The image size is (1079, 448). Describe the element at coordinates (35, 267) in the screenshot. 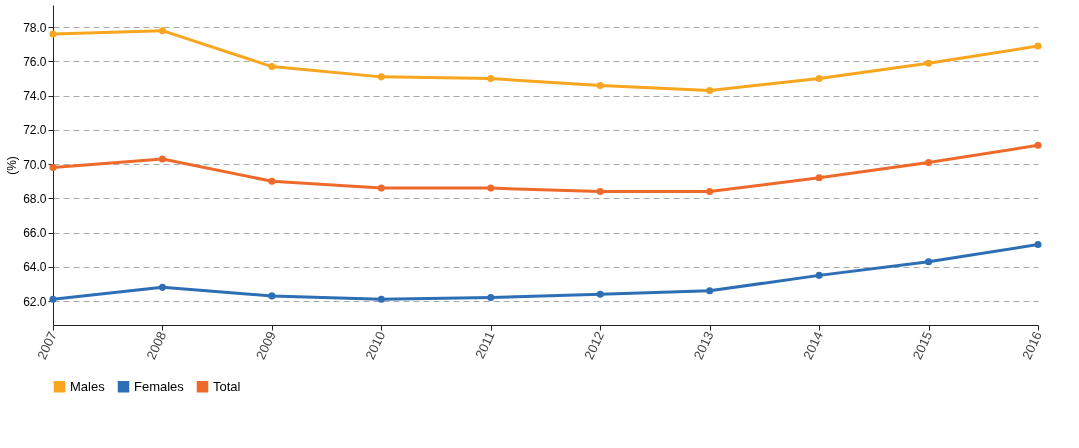

I see `y-tick-label: 64.0` at that location.